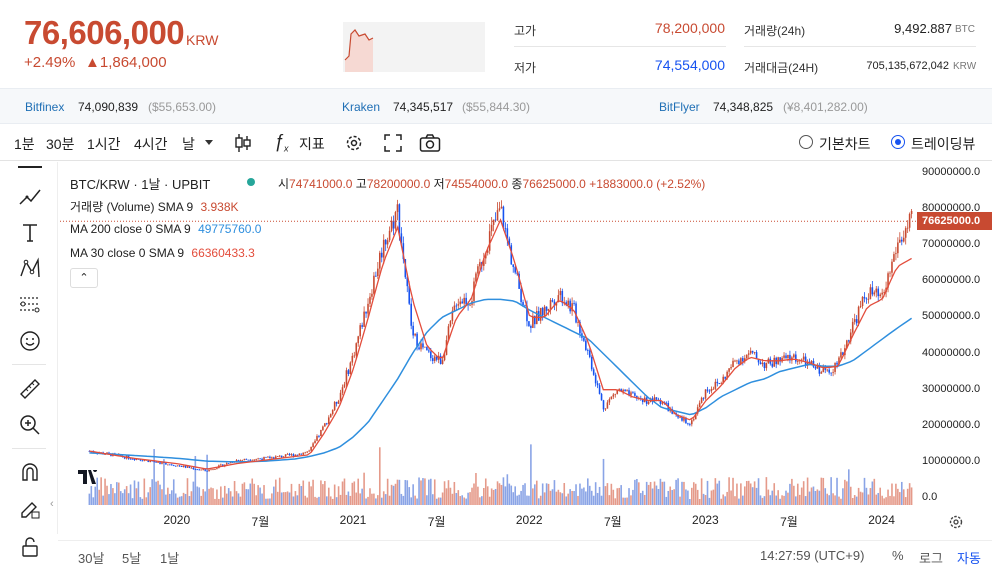 The image size is (992, 574). Describe the element at coordinates (812, 555) in the screenshot. I see `clock-time: 14:27:59 (UTC+9)` at that location.